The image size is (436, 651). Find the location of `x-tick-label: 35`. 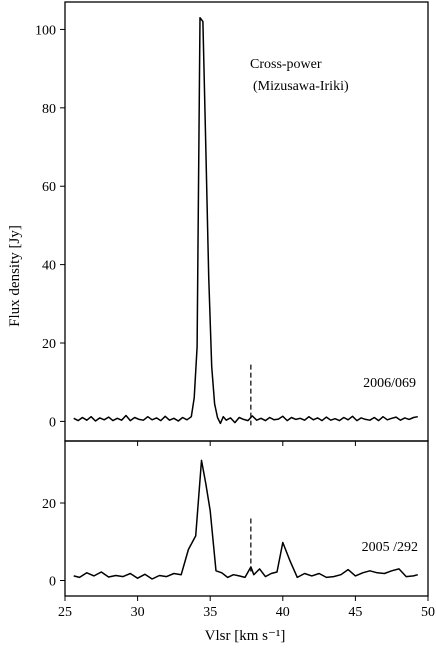

x-tick-label: 35 is located at coordinates (210, 612).